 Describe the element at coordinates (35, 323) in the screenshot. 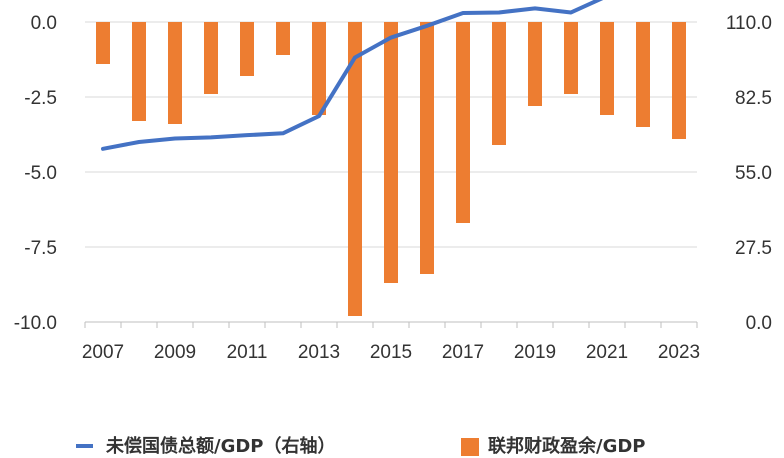

I see `y-left-tick-label: -10.0` at that location.